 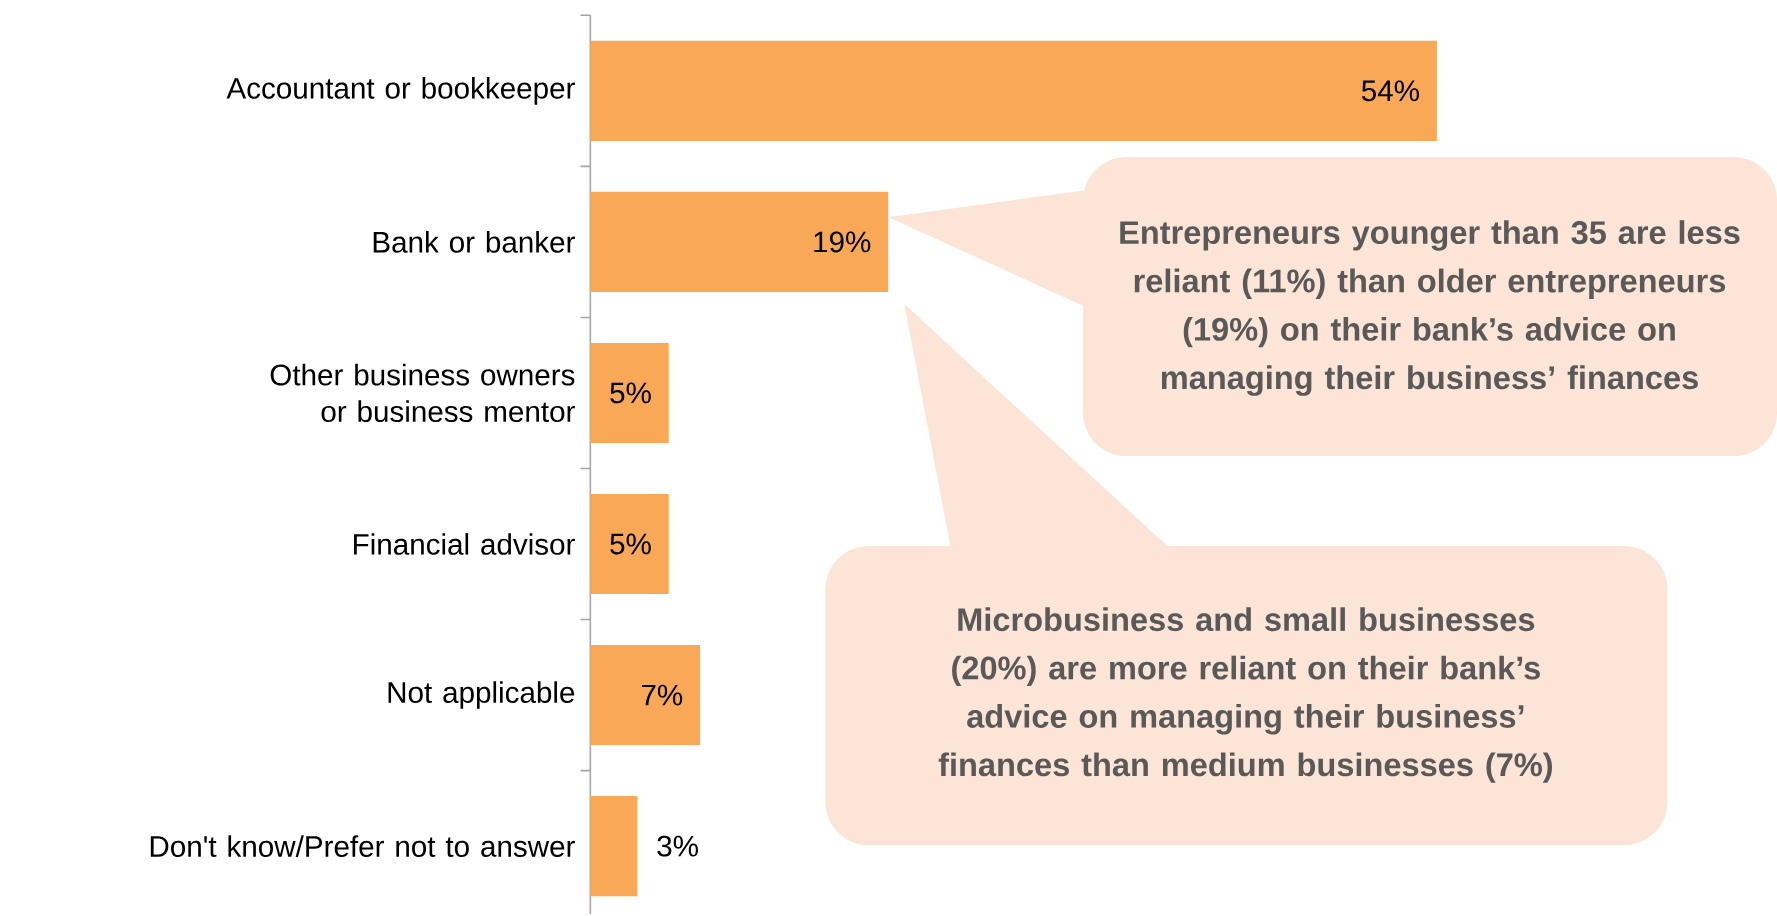 I want to click on data-label: 3%, so click(x=677, y=846).